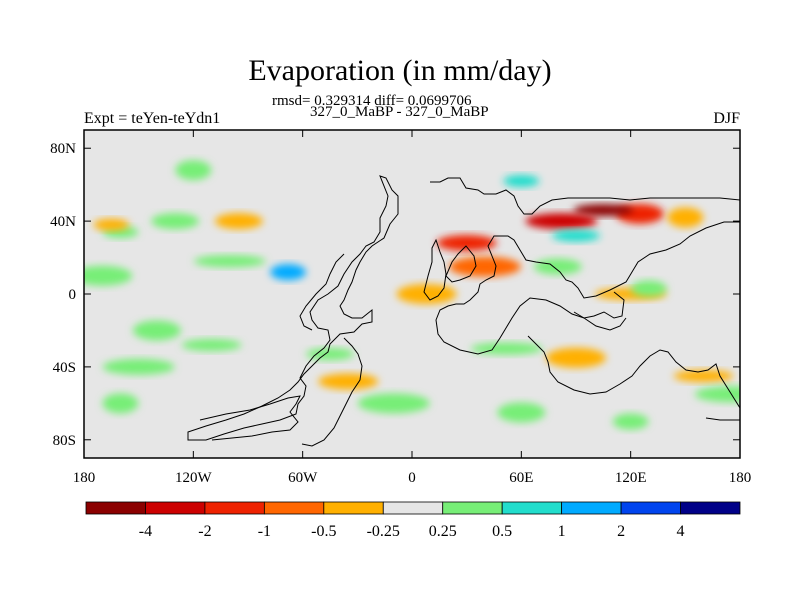 The width and height of the screenshot is (800, 600). What do you see at coordinates (63, 149) in the screenshot?
I see `y-tick-label-0: 80N` at bounding box center [63, 149].